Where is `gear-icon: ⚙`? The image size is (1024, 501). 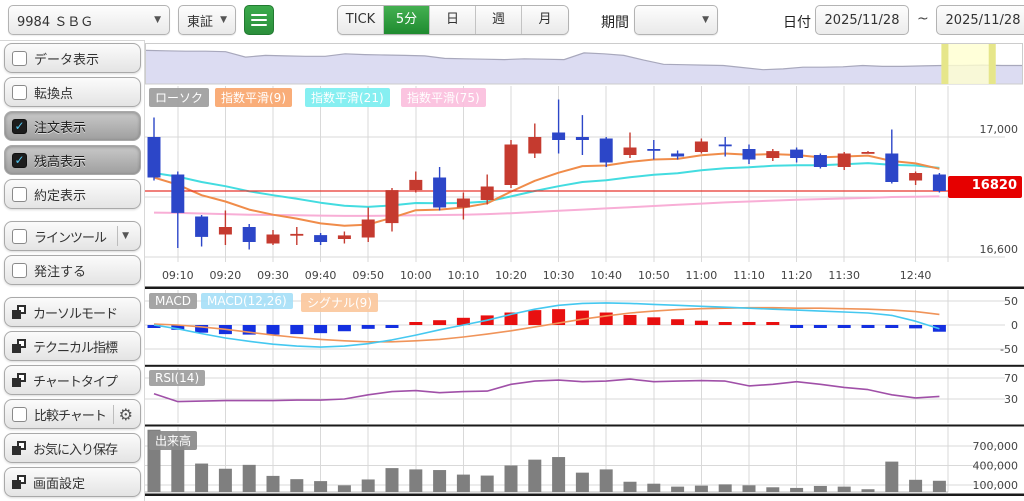
gear-icon: ⚙ is located at coordinates (122, 414).